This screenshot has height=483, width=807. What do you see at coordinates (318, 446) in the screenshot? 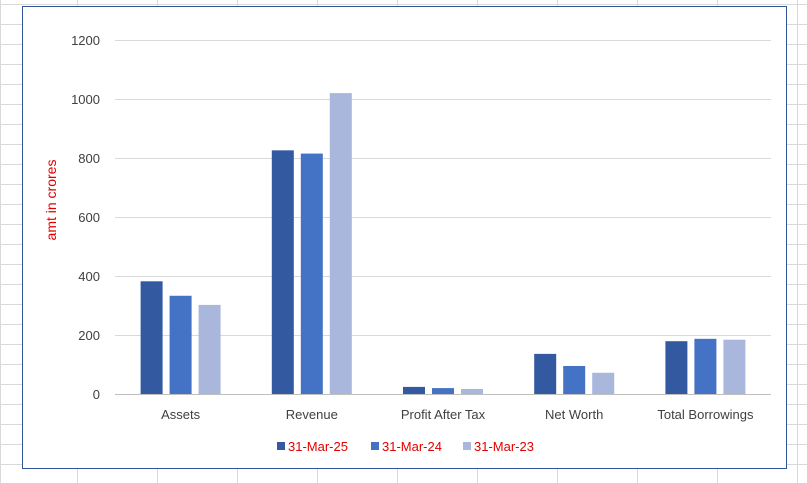
I see `legend-label: 31-Mar-25` at bounding box center [318, 446].